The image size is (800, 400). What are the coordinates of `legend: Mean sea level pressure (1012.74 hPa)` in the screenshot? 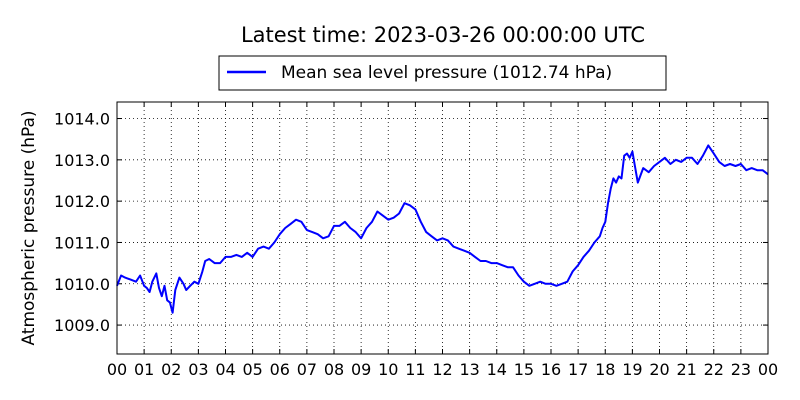 It's located at (442, 73).